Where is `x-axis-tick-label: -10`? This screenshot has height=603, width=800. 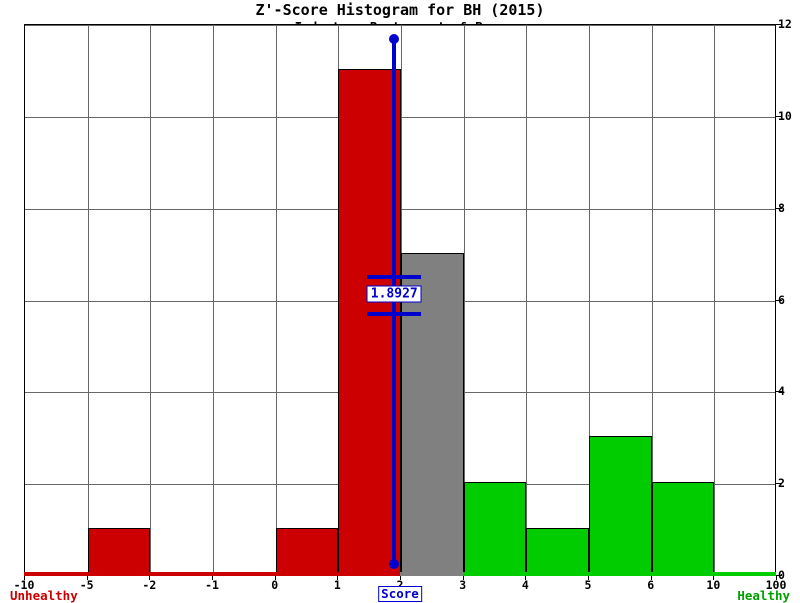 x-axis-tick-label: -10 is located at coordinates (24, 585).